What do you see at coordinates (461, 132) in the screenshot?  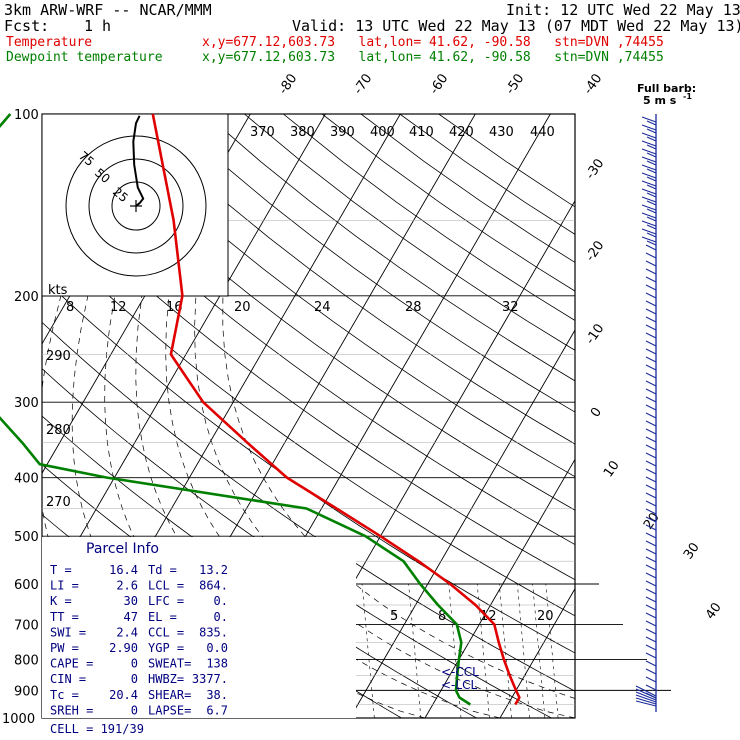 I see `theta-label: 420` at bounding box center [461, 132].